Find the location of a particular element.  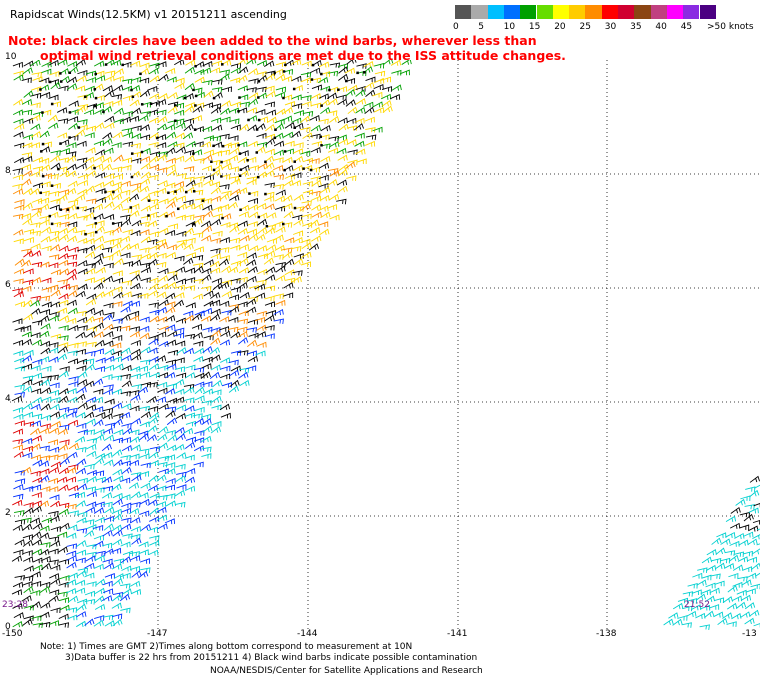

longitude-label: -13 is located at coordinates (749, 634).